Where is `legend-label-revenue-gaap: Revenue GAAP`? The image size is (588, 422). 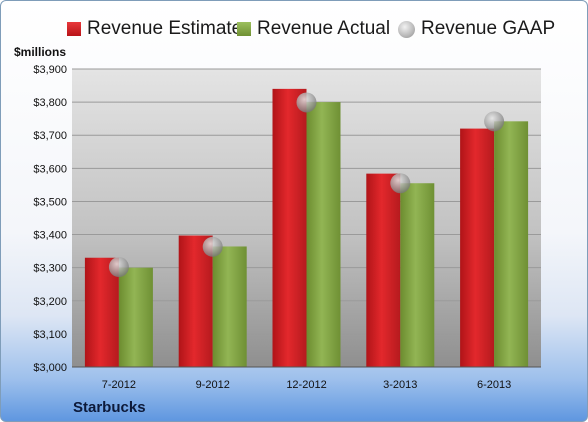
legend-label-revenue-gaap: Revenue GAAP is located at coordinates (488, 28).